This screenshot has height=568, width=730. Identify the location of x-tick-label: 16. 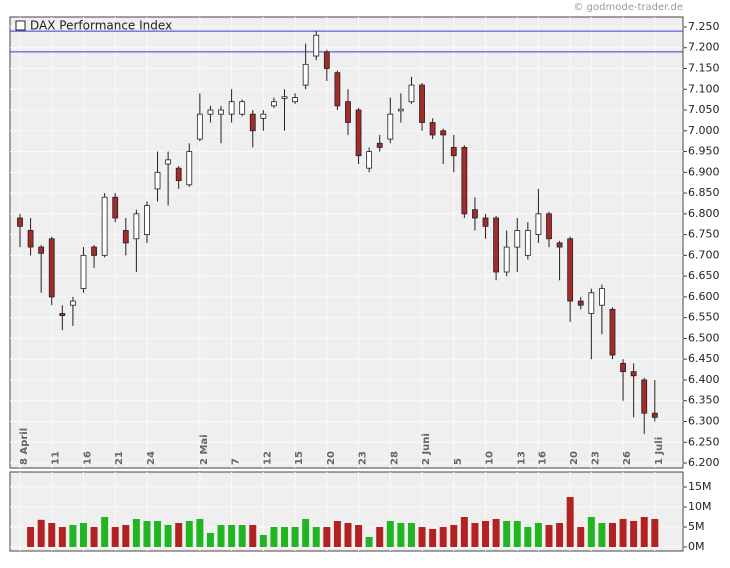
(542, 458).